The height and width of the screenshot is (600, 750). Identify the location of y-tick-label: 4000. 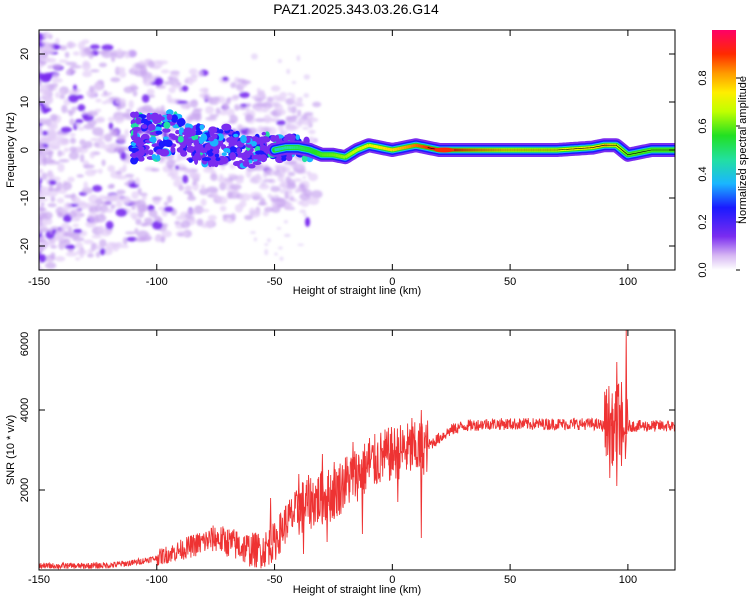
(25, 410).